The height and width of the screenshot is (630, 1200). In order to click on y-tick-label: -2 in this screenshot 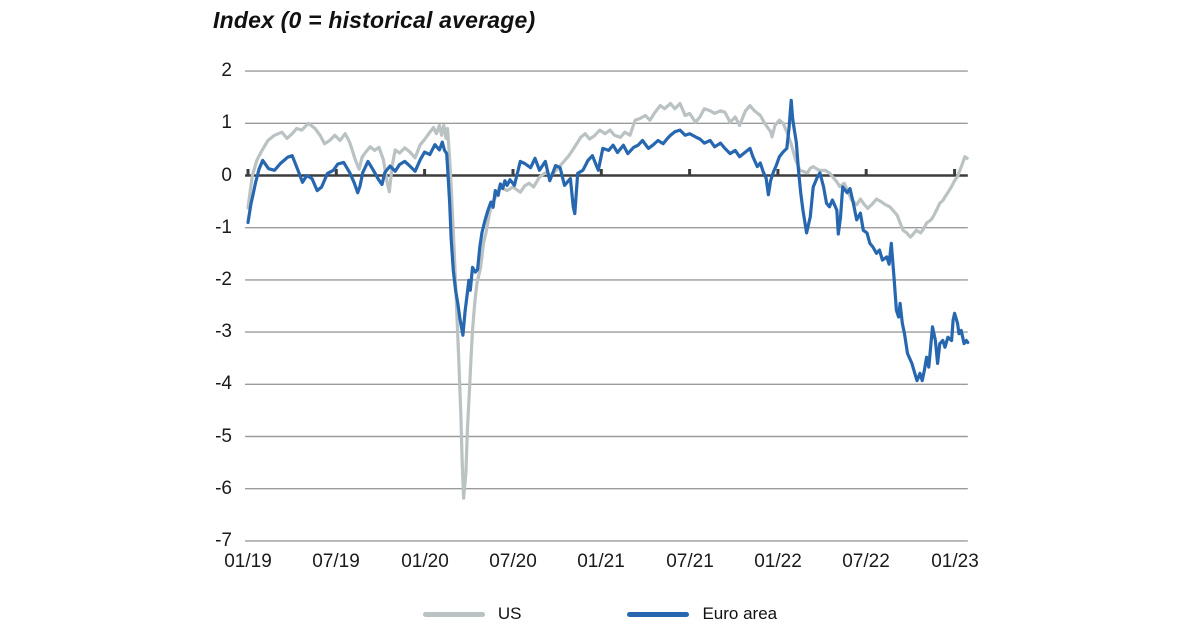, I will do `click(223, 279)`.